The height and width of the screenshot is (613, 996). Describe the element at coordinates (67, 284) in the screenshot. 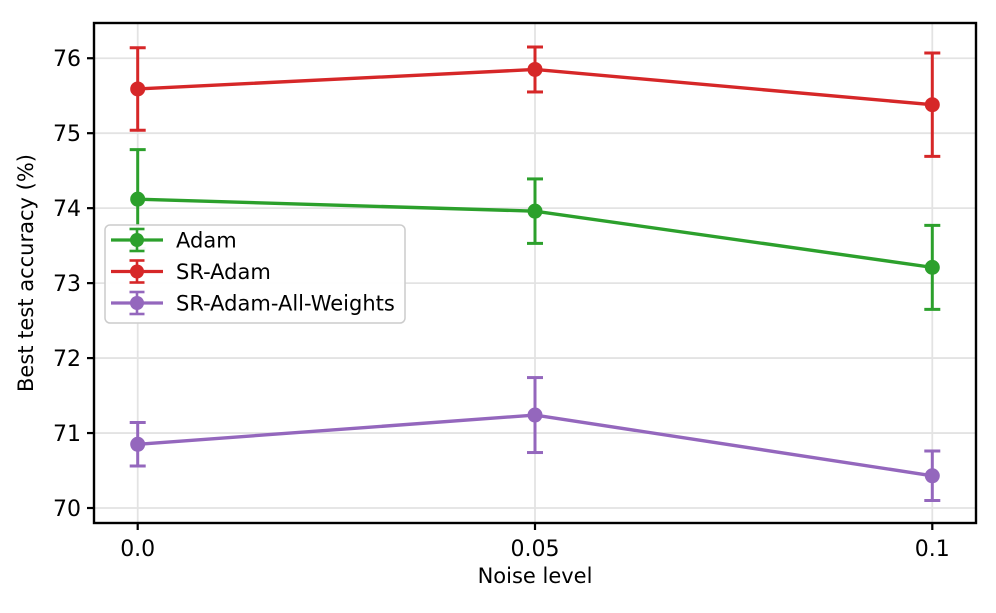

I see `y-tick-label: 73` at that location.